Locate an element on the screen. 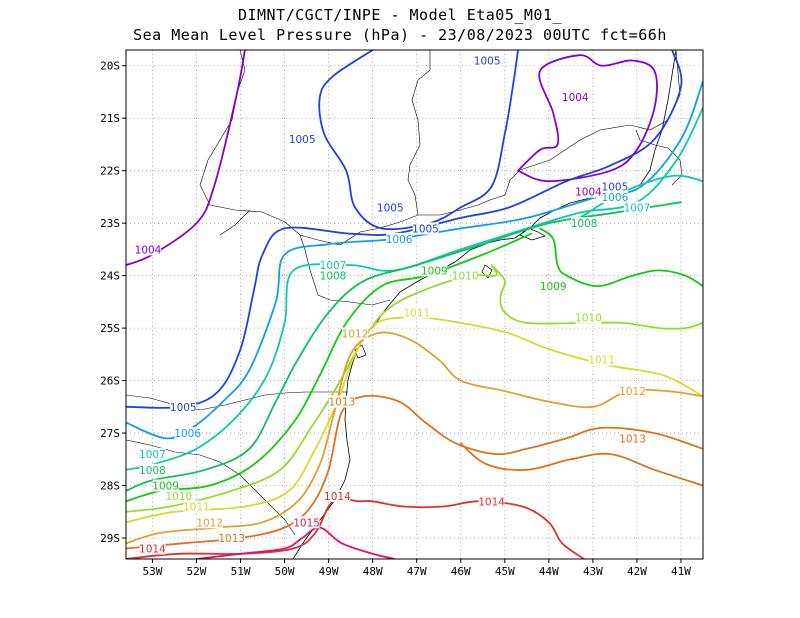  lon-tick-label: 43W is located at coordinates (593, 571).